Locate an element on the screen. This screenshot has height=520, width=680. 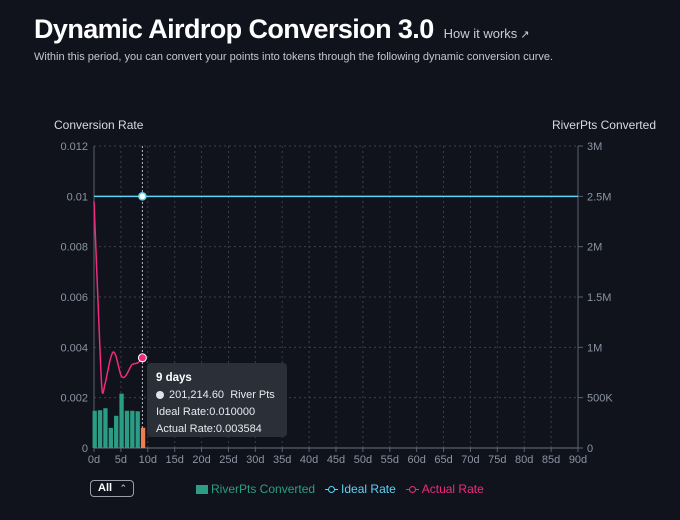
left-tick-label: 0.002 is located at coordinates (74, 399).